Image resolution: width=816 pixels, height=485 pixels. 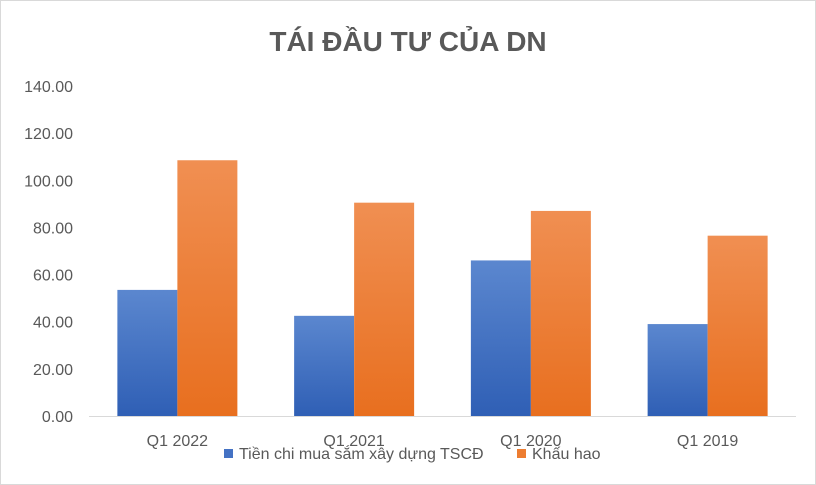 I want to click on legend: Tiền chi mua sắm xây dựng TSCĐ Khấu hao, so click(x=412, y=453).